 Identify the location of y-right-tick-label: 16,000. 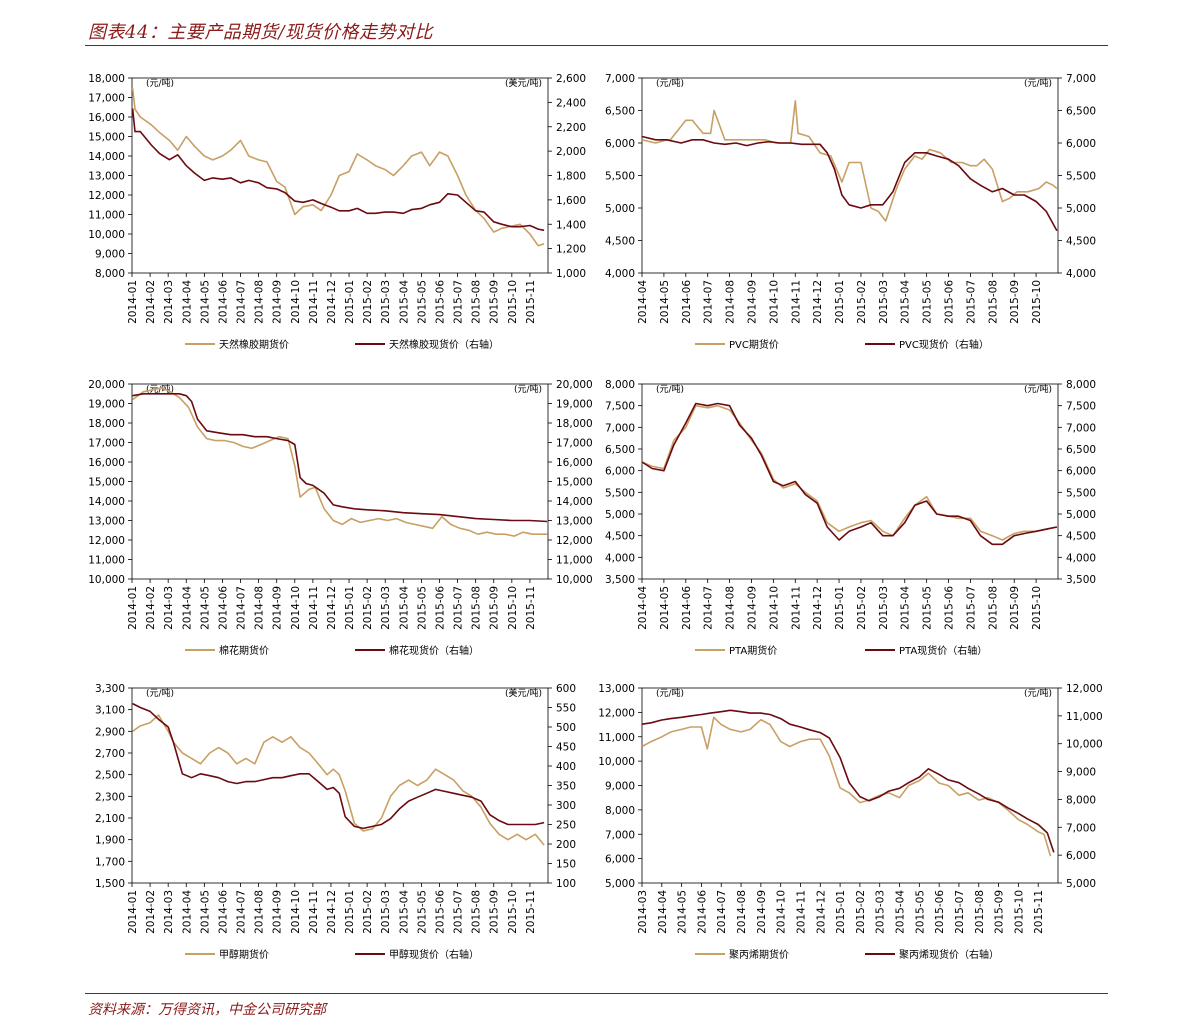
(574, 463).